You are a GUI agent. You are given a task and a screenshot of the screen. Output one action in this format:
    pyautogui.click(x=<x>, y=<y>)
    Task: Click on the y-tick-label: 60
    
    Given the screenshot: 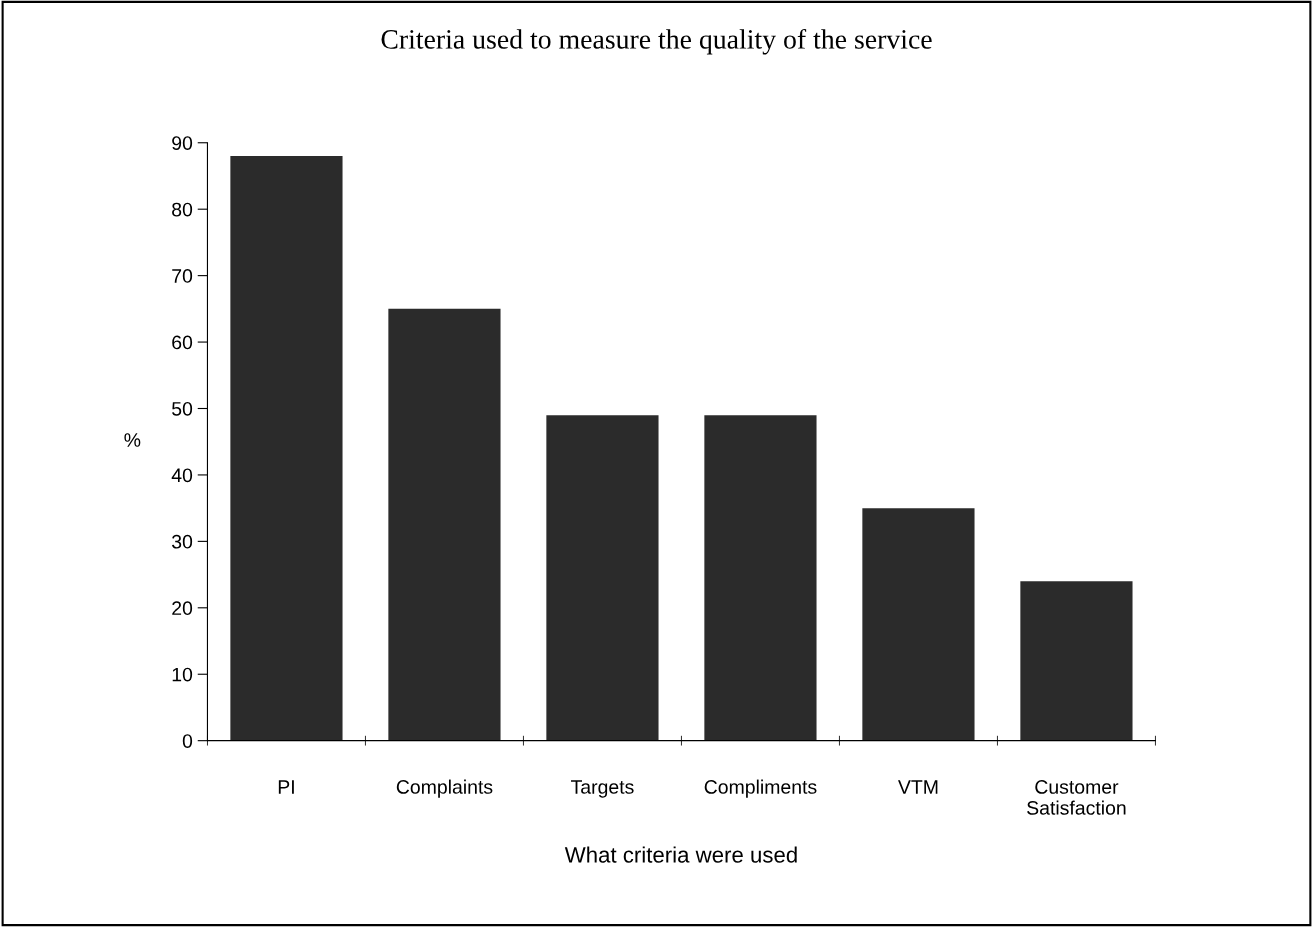 What is the action you would take?
    pyautogui.click(x=182, y=342)
    